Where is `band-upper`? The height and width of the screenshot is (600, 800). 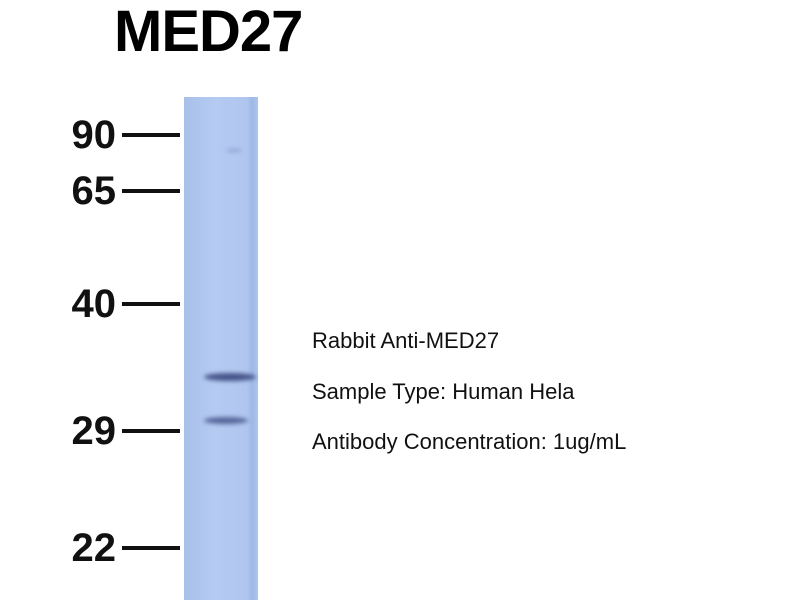
band-upper is located at coordinates (230, 377).